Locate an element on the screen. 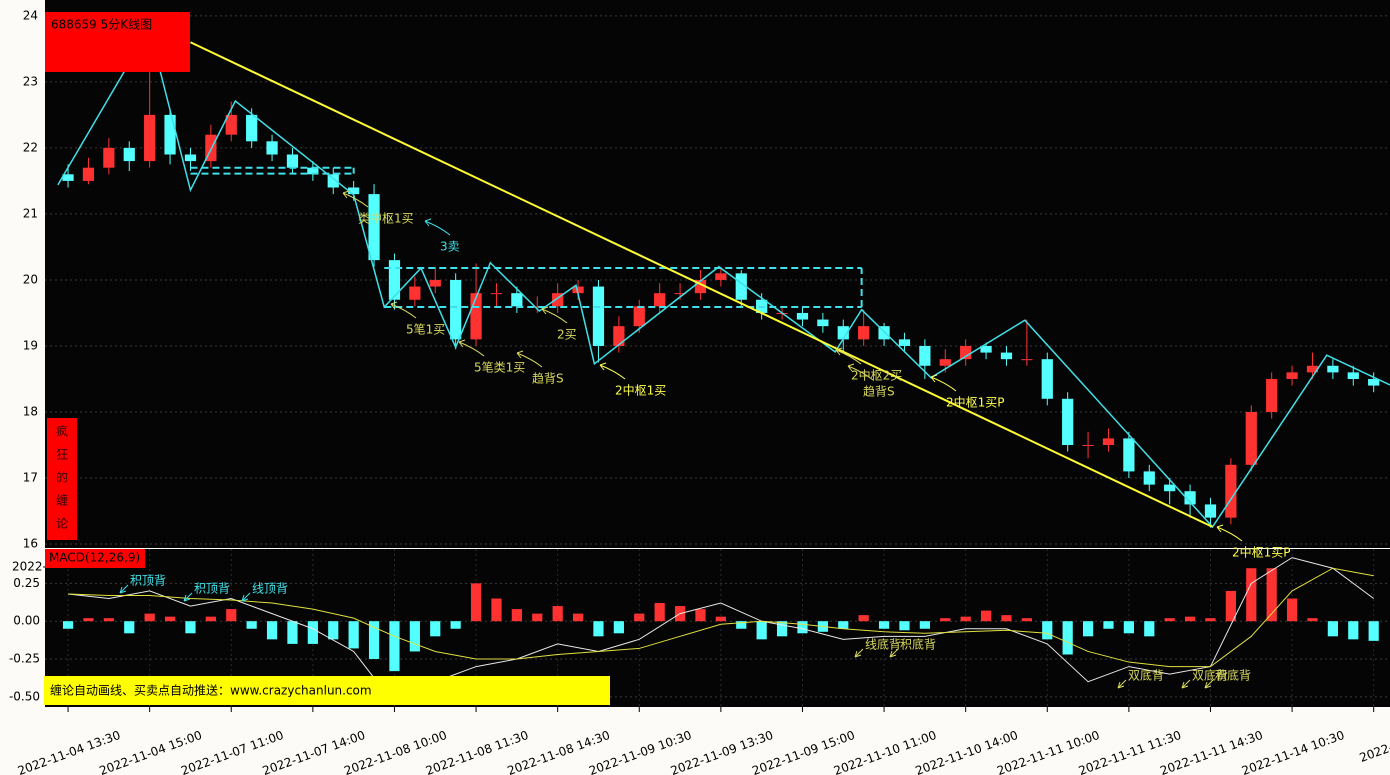 The width and height of the screenshot is (1390, 775). macd-tick-label: 0.25 is located at coordinates (26, 583).